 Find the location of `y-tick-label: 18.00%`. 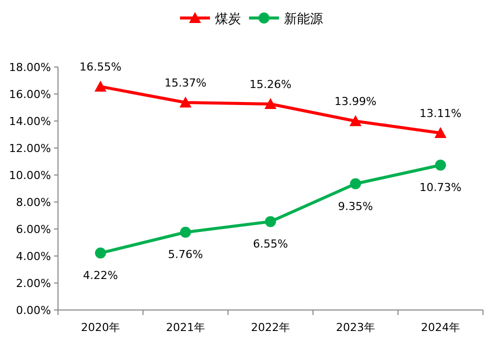

y-tick-label: 18.00% is located at coordinates (30, 67).